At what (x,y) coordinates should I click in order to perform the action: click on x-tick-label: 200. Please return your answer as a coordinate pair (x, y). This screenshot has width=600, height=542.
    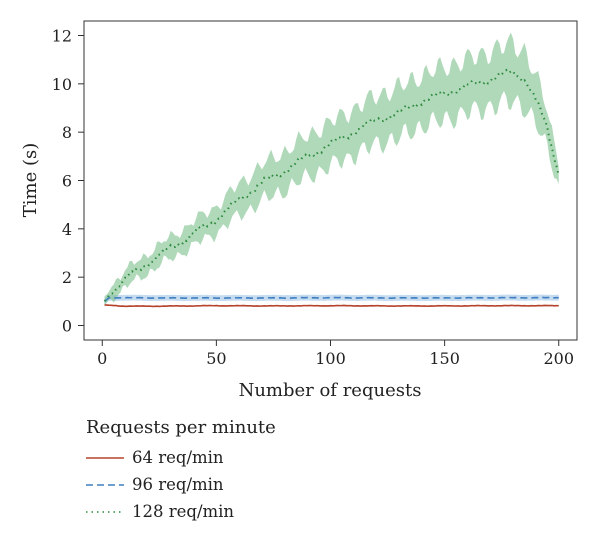
    Looking at the image, I should click on (558, 358).